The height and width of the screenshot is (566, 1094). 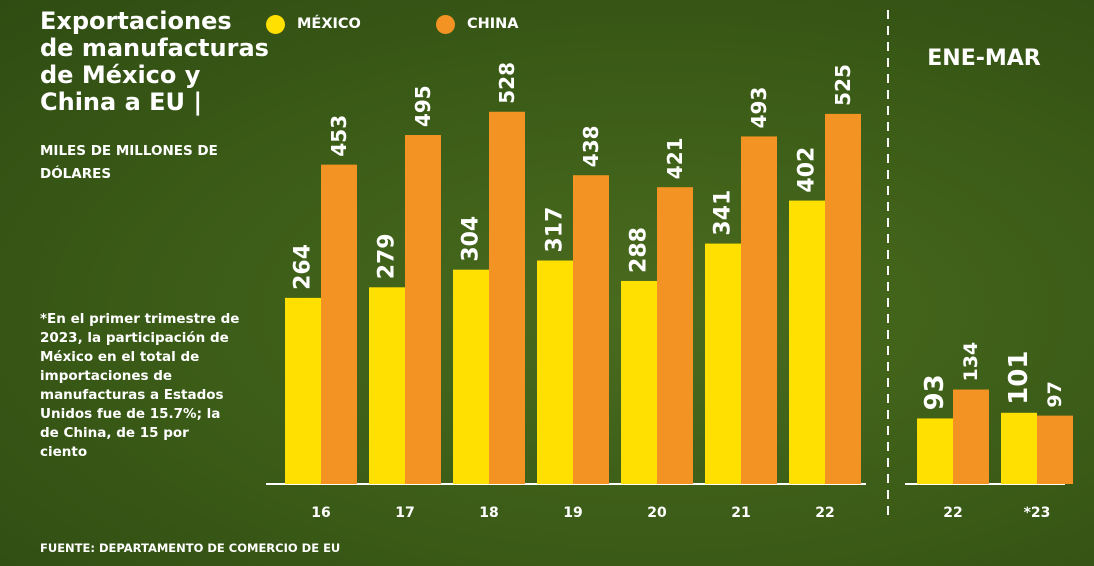 I want to click on china-swatch, so click(x=445, y=24).